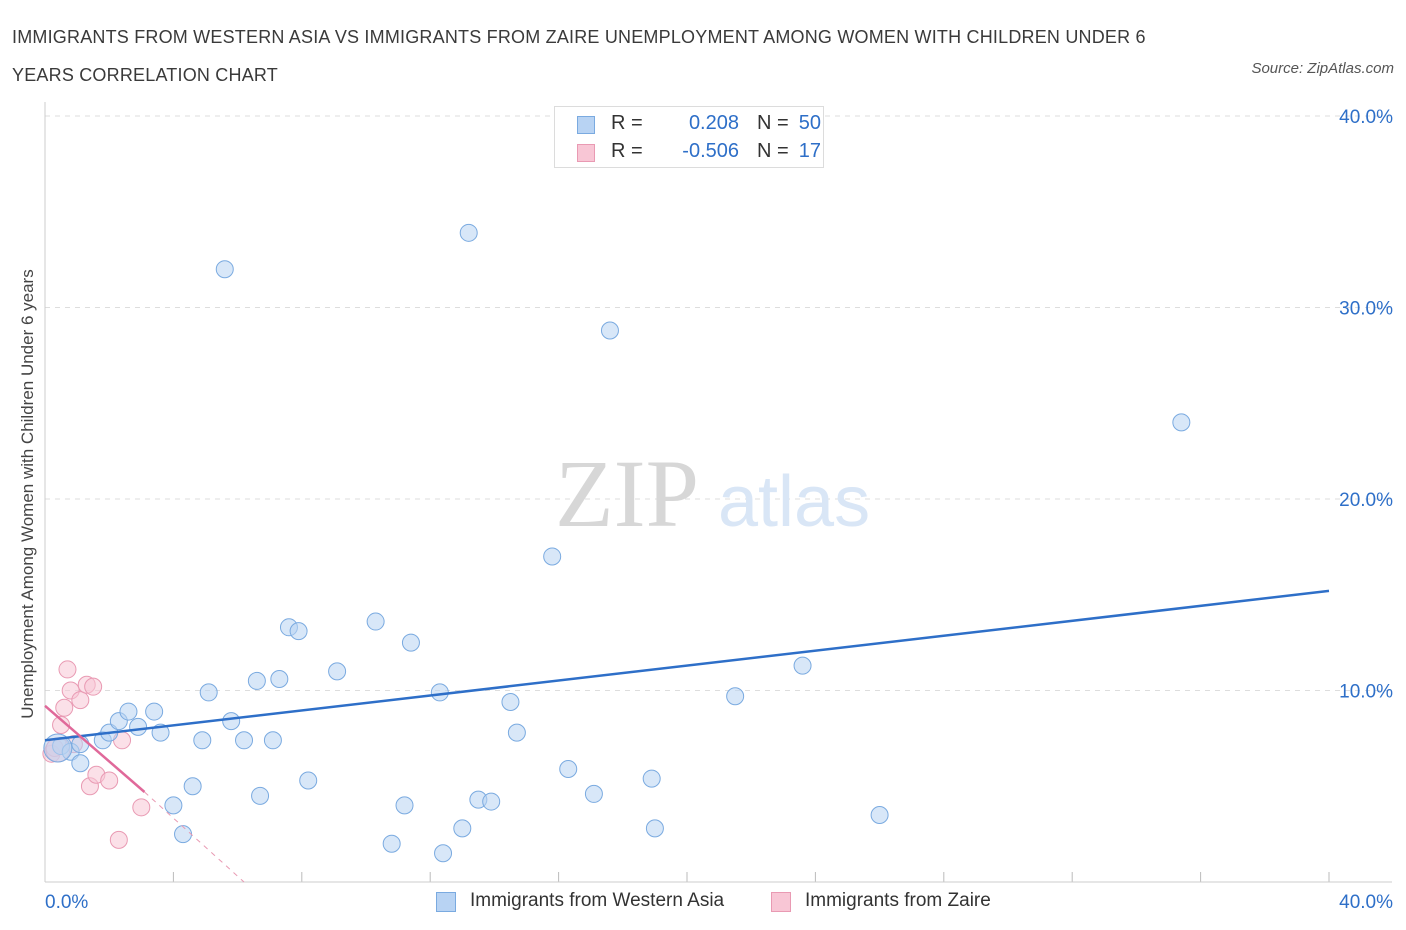 Image resolution: width=1406 pixels, height=930 pixels. Describe the element at coordinates (710, 151) in the screenshot. I see `r-value: -0.506` at that location.